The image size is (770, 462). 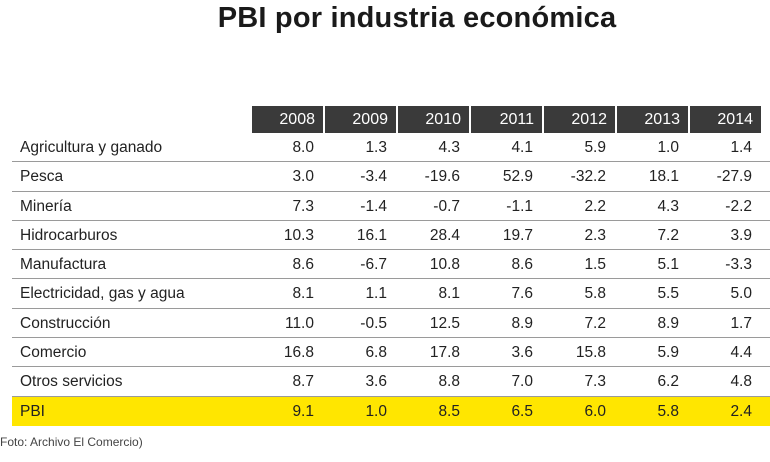 What do you see at coordinates (738, 206) in the screenshot?
I see `table-cell: -2.2` at bounding box center [738, 206].